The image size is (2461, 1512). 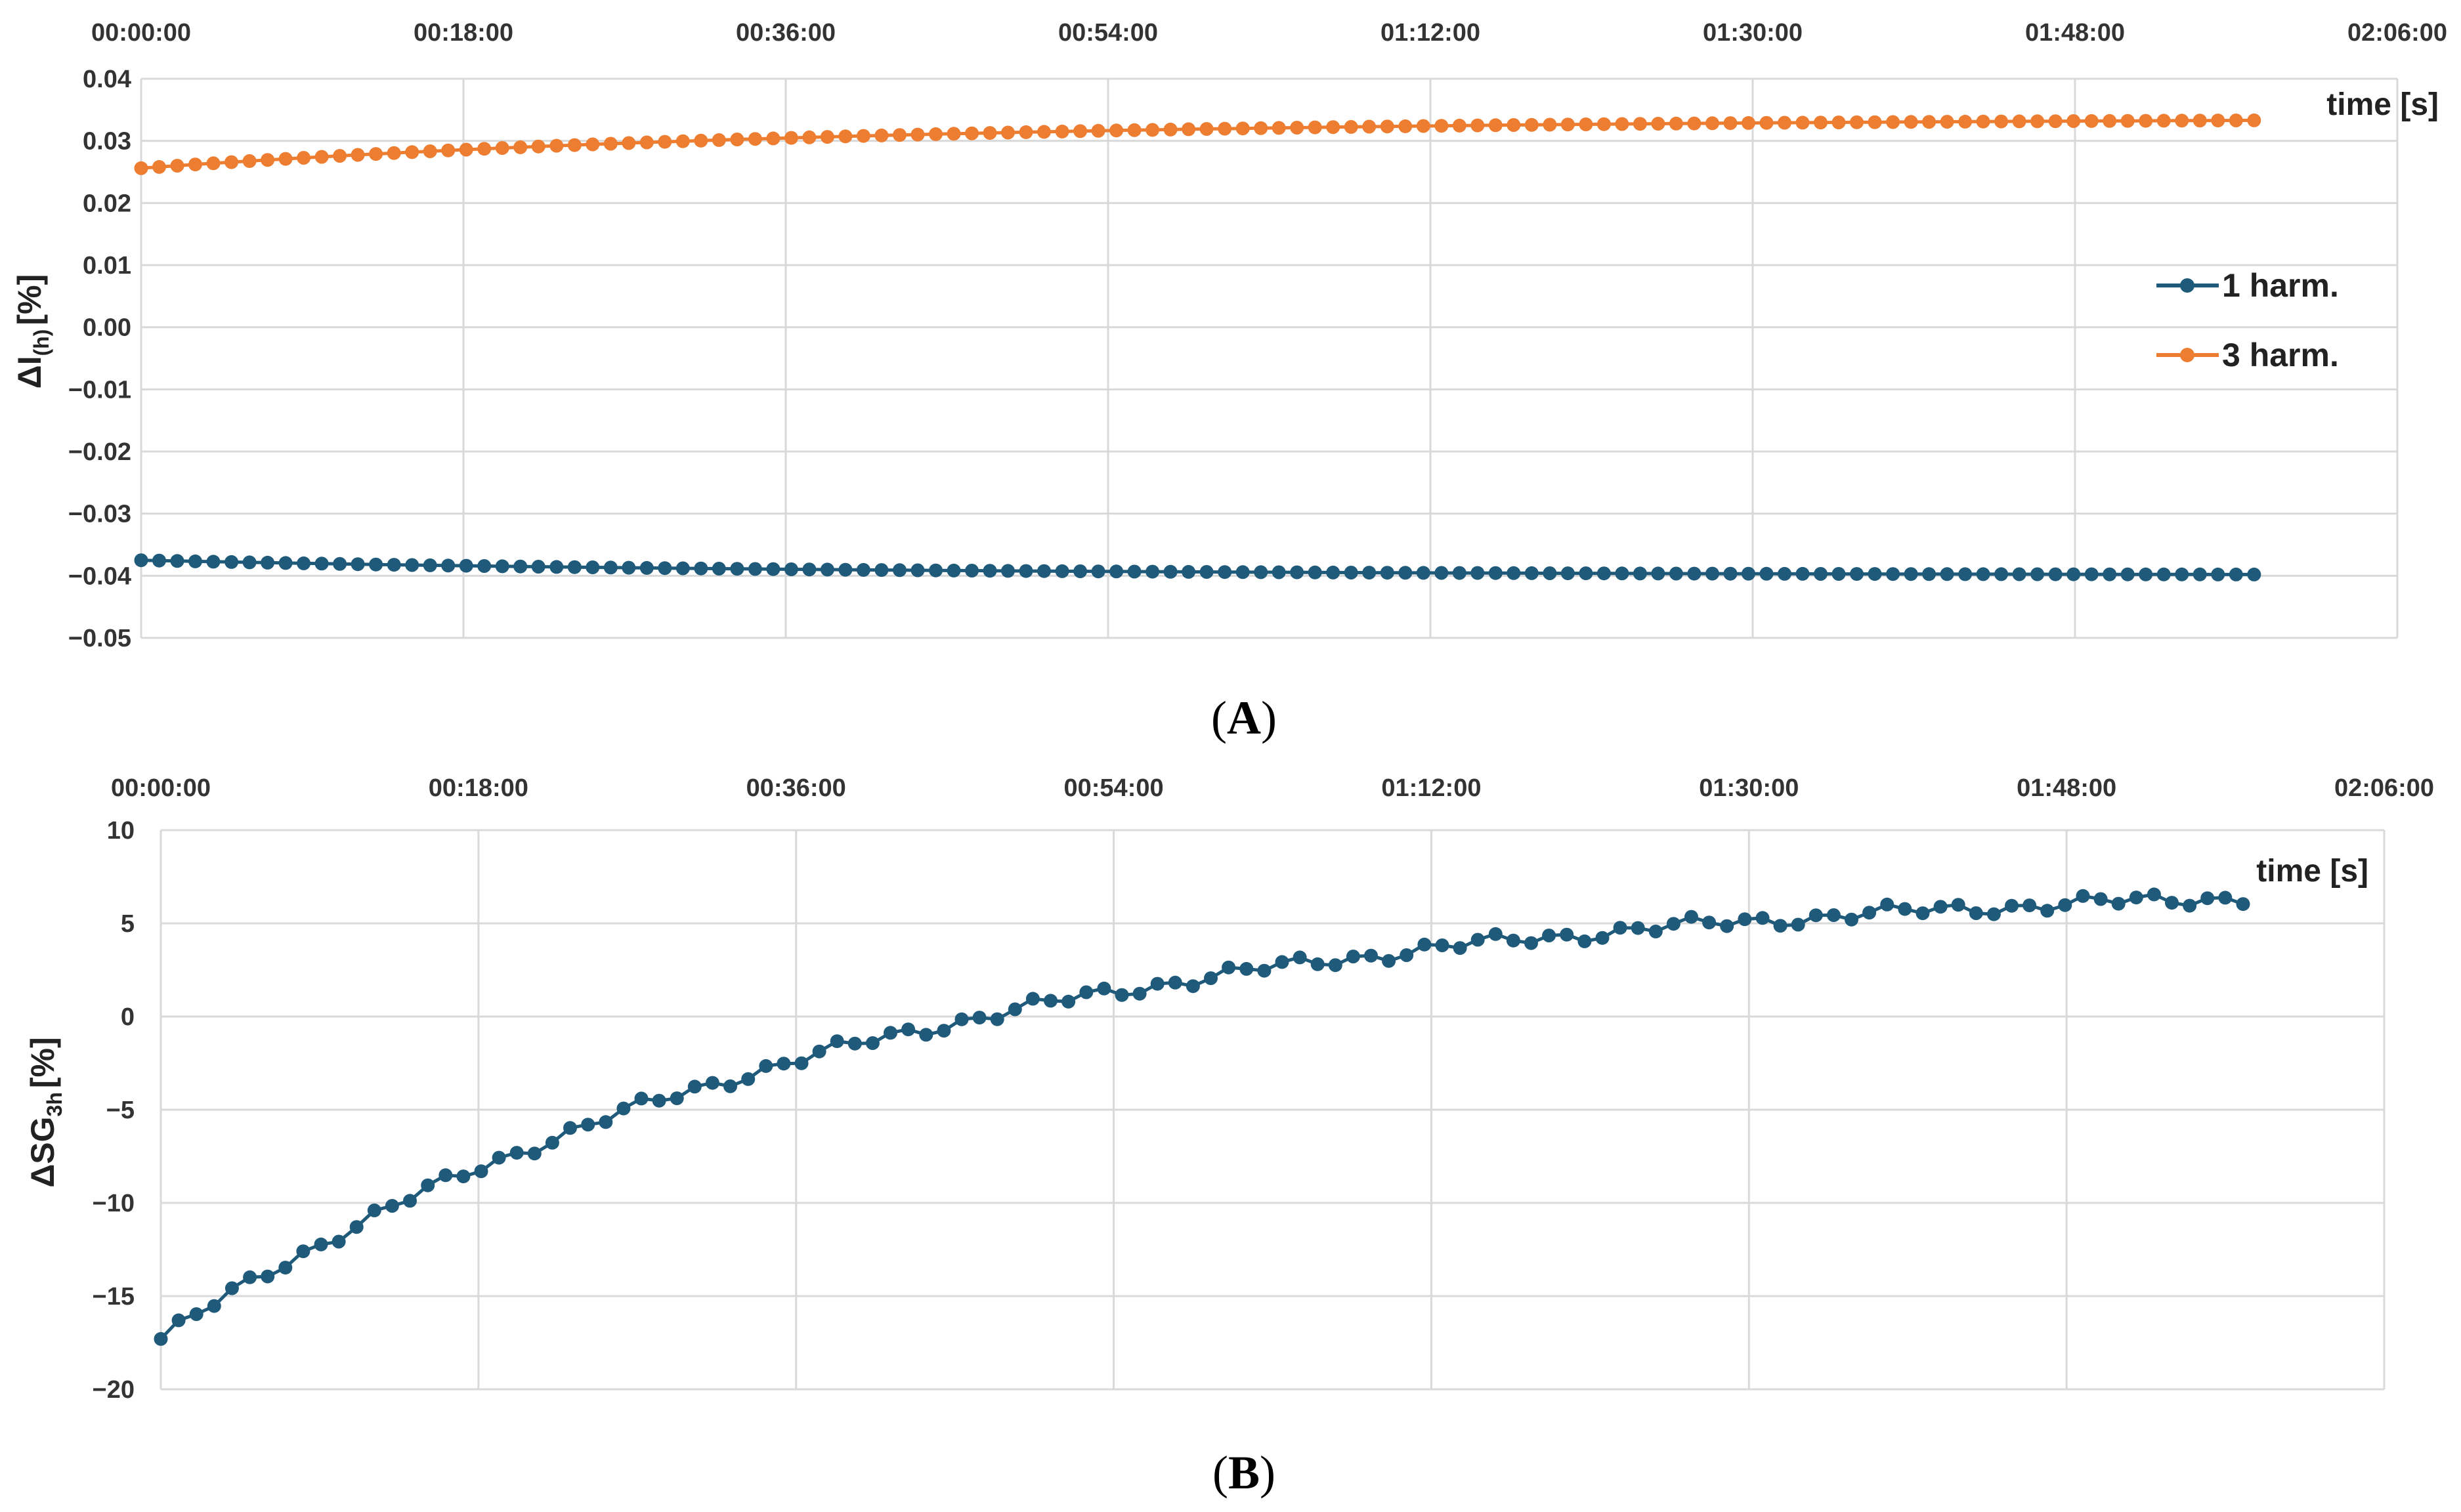 What do you see at coordinates (114, 1110) in the screenshot?
I see `y-tick-labels-b: 10 5 0 −5 −10 −15 −20` at bounding box center [114, 1110].